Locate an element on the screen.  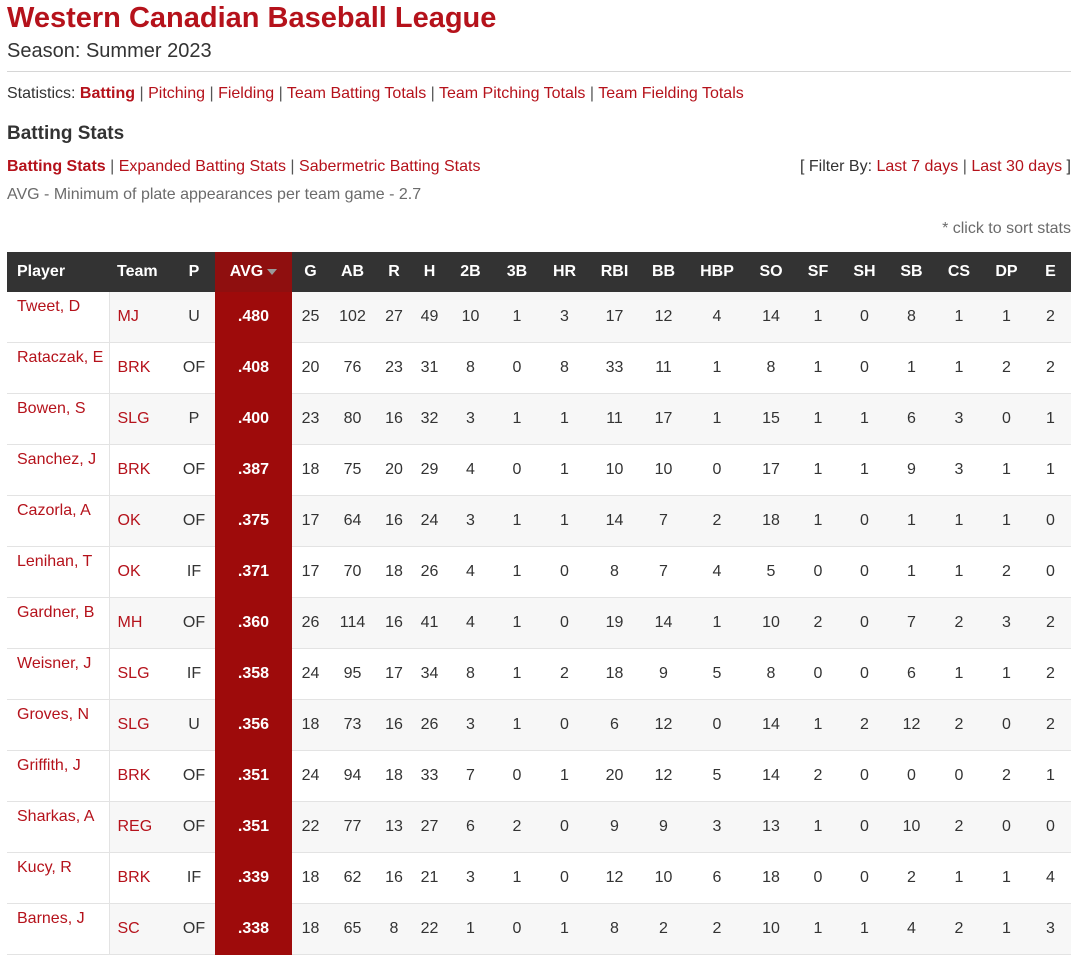
stat-cell-r: 16 is located at coordinates (394, 419).